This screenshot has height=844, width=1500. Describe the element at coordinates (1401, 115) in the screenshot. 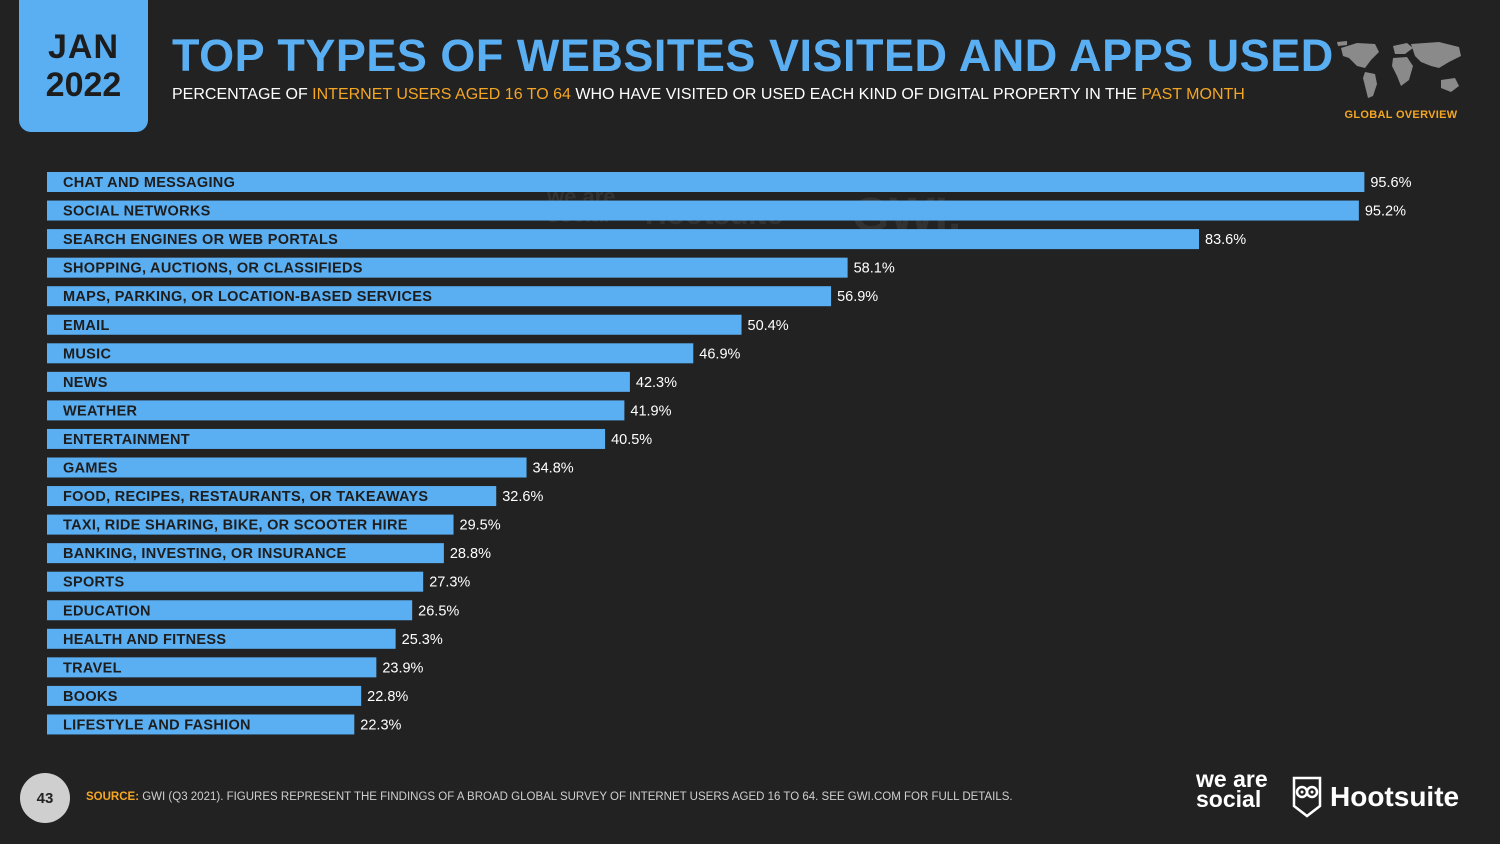

I see `region-label: GLOBAL OVERVIEW` at that location.